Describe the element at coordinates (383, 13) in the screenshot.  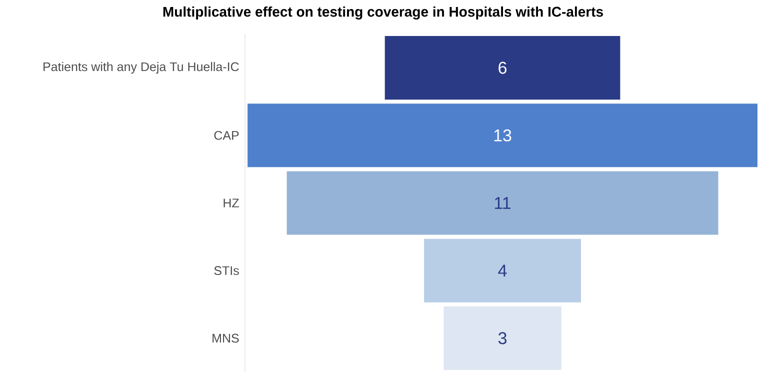
I see `text: Multiplicative effect on testing coverage in Hospitals with IC-alerts` at that location.